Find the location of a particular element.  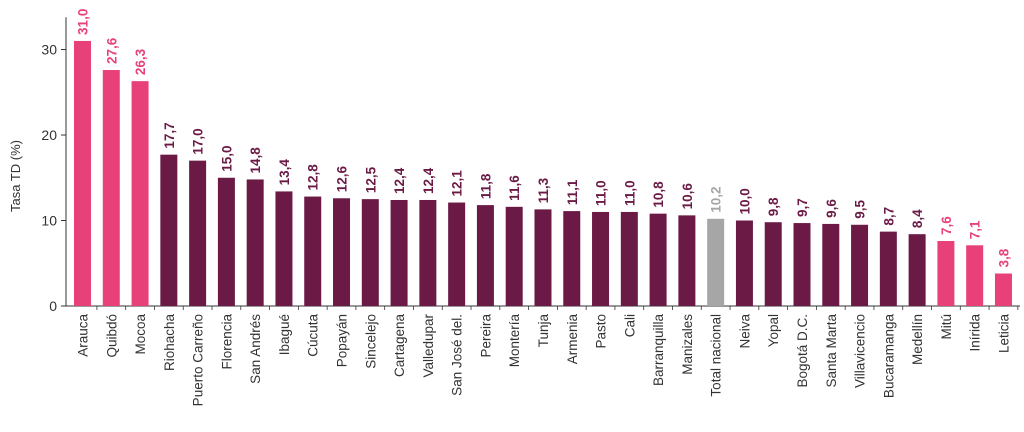

data-label: 12,6 is located at coordinates (342, 179).